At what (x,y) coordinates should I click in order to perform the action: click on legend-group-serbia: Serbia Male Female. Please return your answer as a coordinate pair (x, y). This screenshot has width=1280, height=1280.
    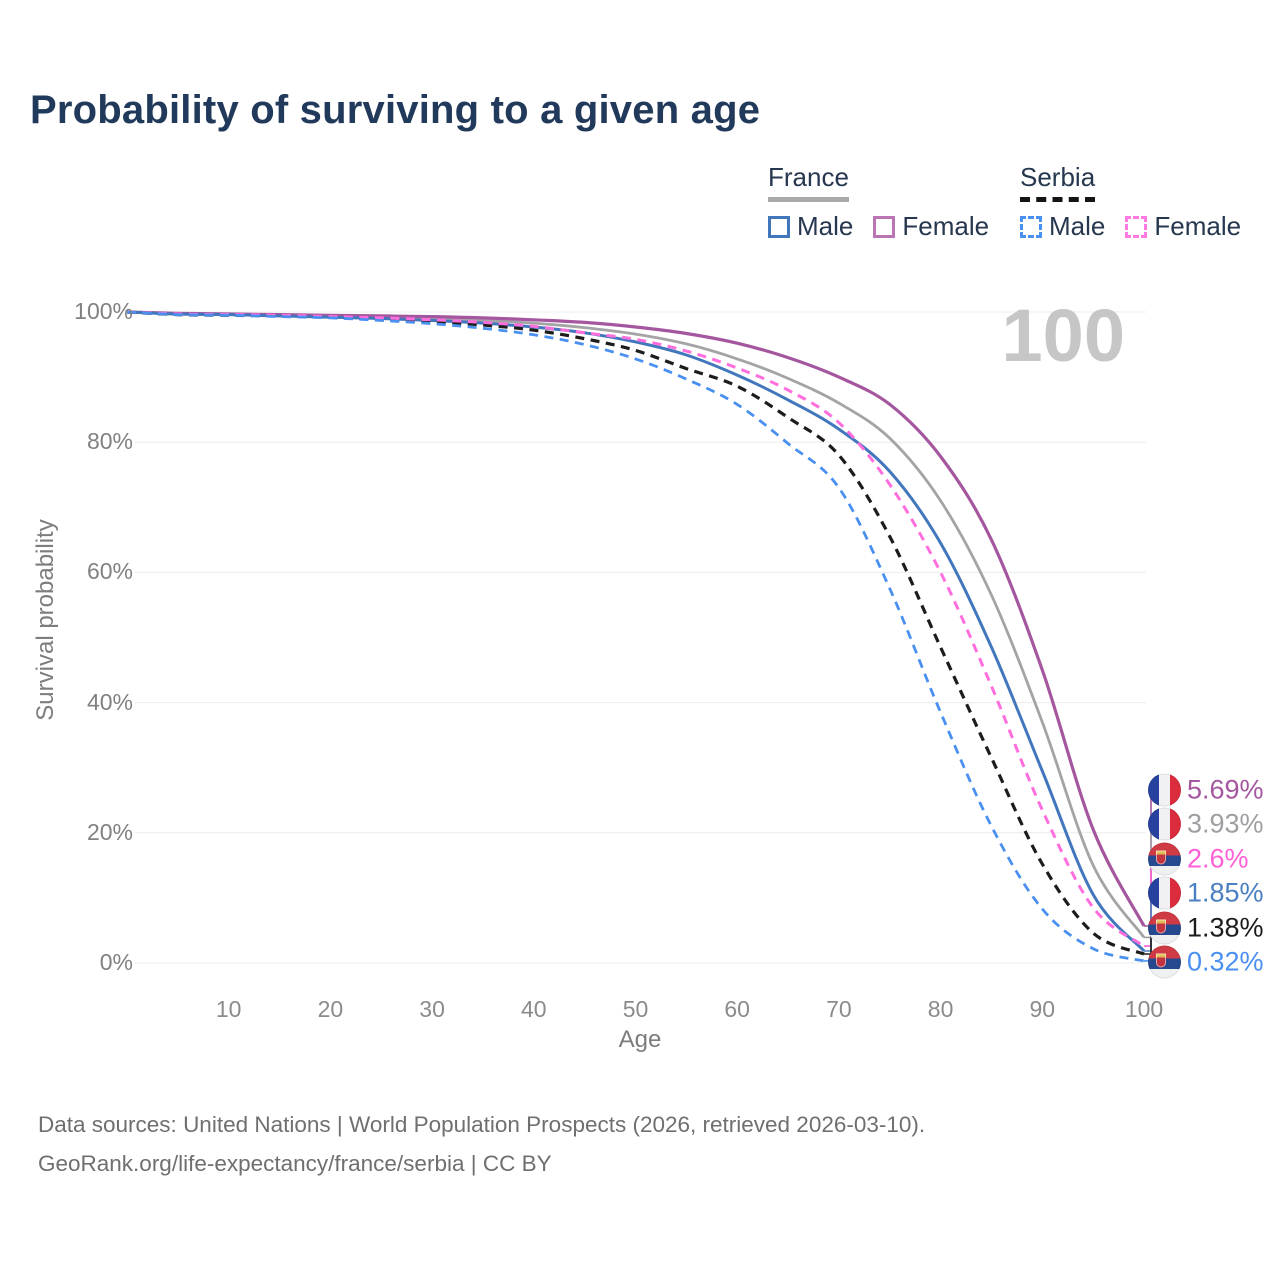
    Looking at the image, I should click on (1130, 202).